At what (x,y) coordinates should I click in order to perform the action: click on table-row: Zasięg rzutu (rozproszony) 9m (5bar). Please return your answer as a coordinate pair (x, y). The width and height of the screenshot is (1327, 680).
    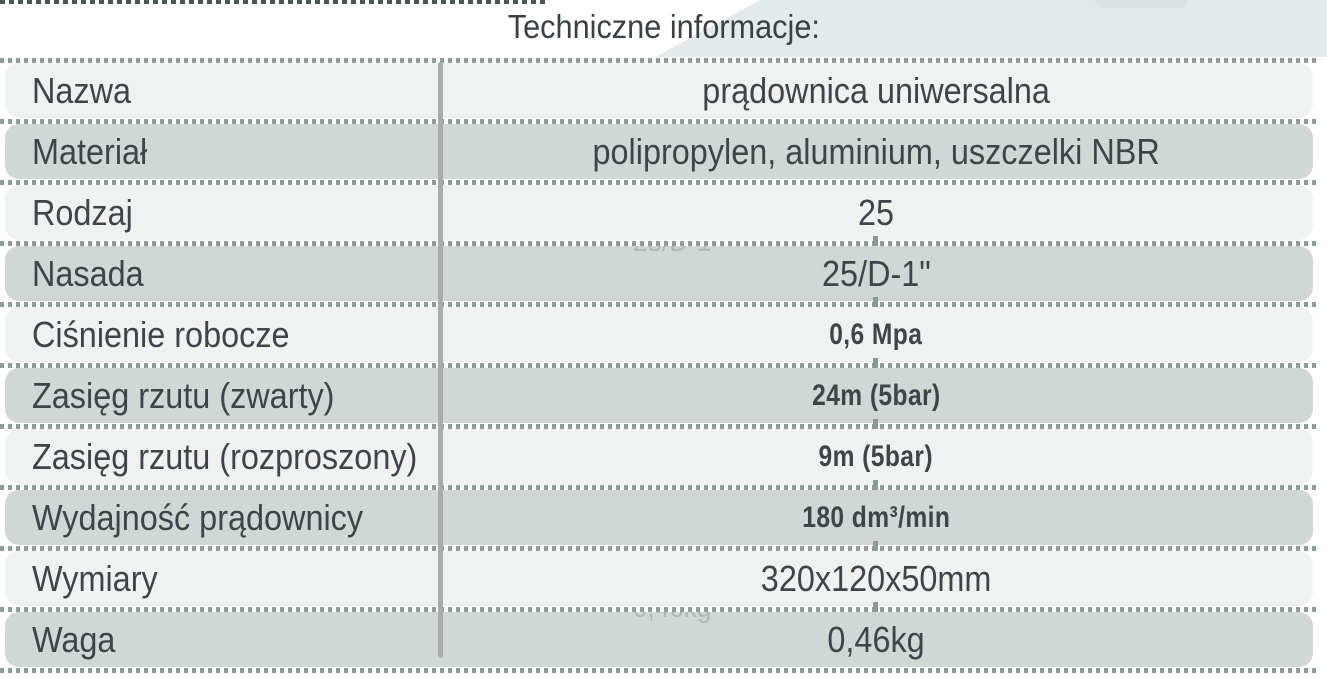
    Looking at the image, I should click on (659, 456).